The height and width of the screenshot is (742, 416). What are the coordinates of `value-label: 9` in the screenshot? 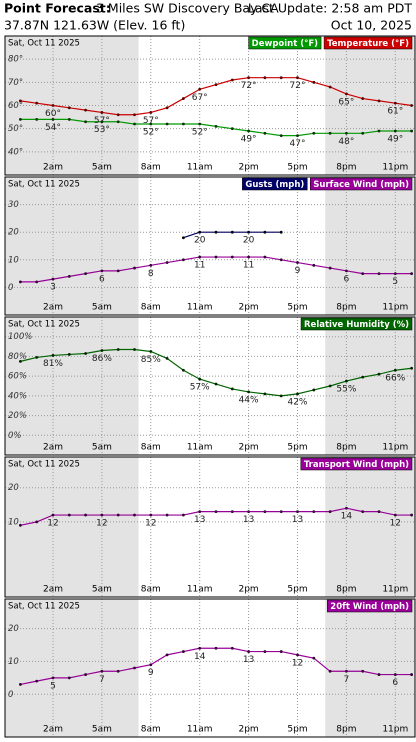 It's located at (151, 673).